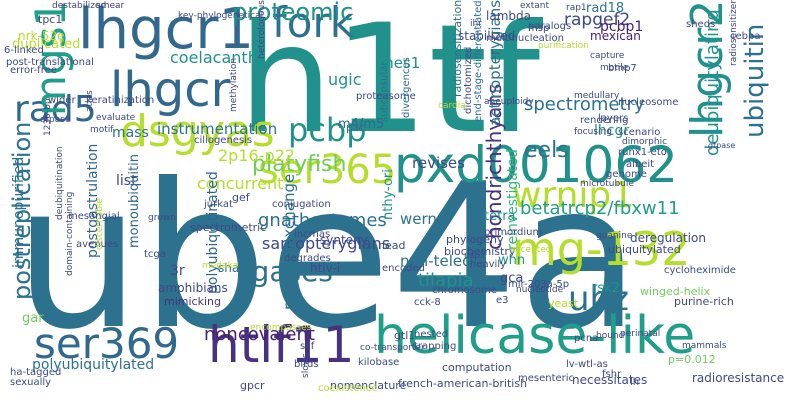 The image size is (808, 404). I want to click on word-slows: slows, so click(306, 365).